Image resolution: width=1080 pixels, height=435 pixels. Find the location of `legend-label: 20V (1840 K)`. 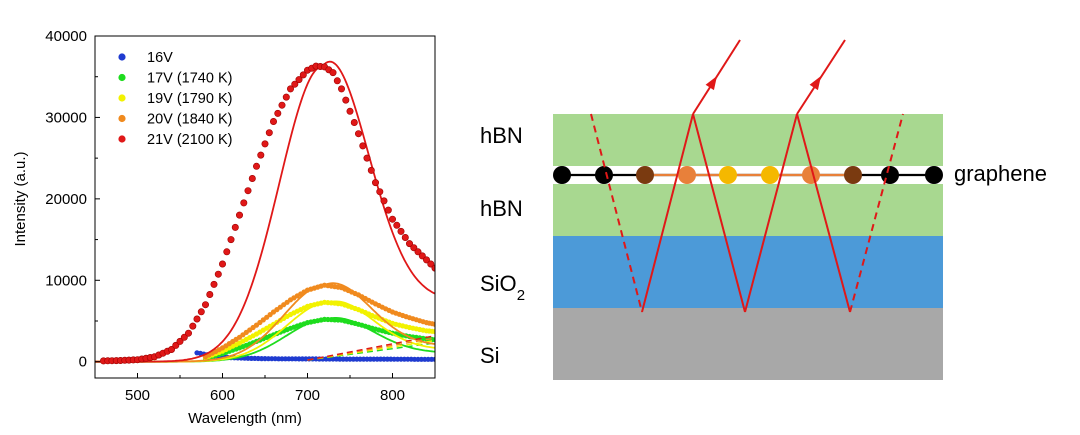

legend-label: 20V (1840 K) is located at coordinates (189, 120).